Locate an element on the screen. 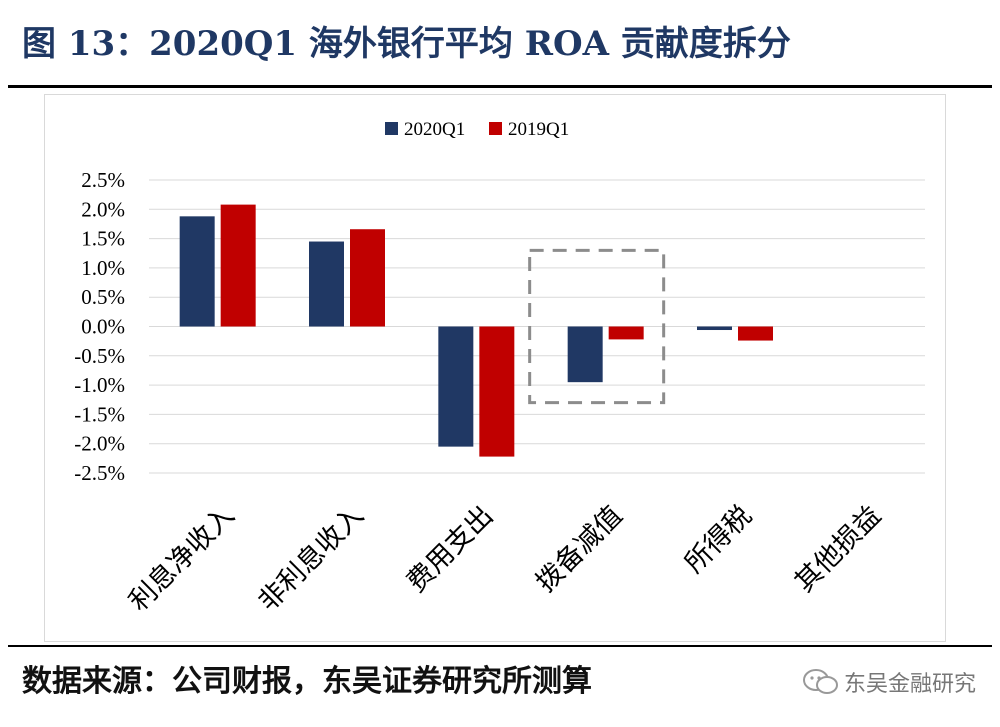 The width and height of the screenshot is (1000, 727). y-tick-label: -1.0% is located at coordinates (99, 385).